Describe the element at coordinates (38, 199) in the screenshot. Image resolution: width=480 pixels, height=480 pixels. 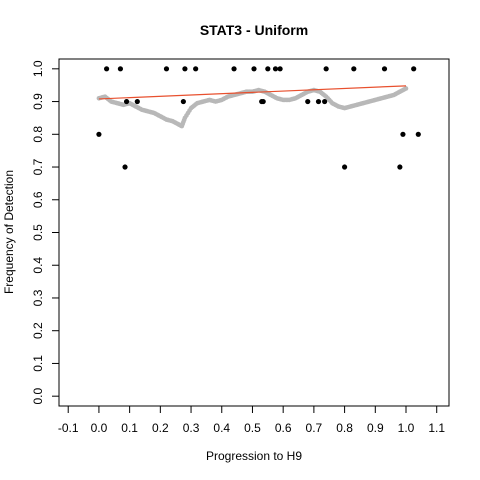
I see `y-tick-label: 0.6` at that location.